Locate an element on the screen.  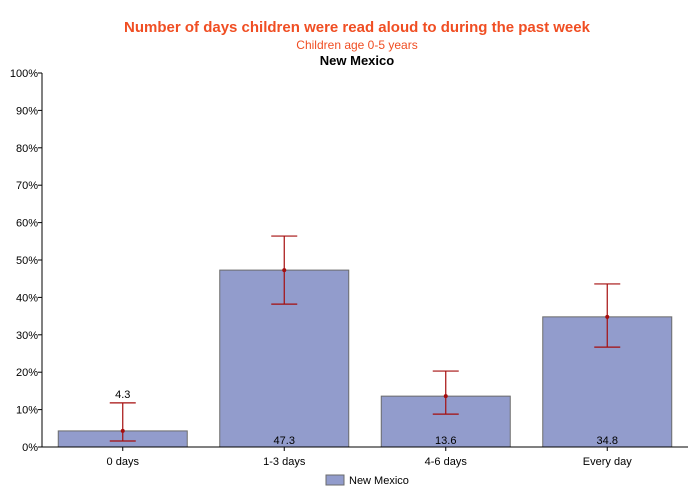
data-label: 13.6 is located at coordinates (445, 441).